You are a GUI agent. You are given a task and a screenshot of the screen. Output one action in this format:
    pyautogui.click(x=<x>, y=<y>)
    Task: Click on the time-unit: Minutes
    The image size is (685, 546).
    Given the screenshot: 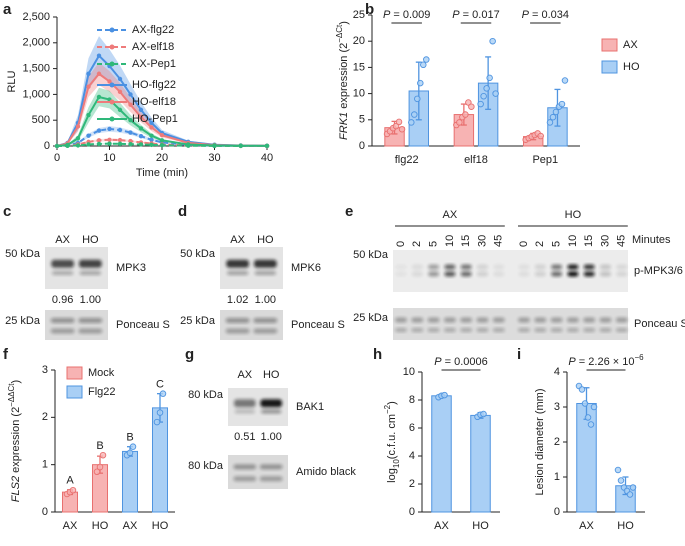 What is the action you would take?
    pyautogui.click(x=651, y=240)
    